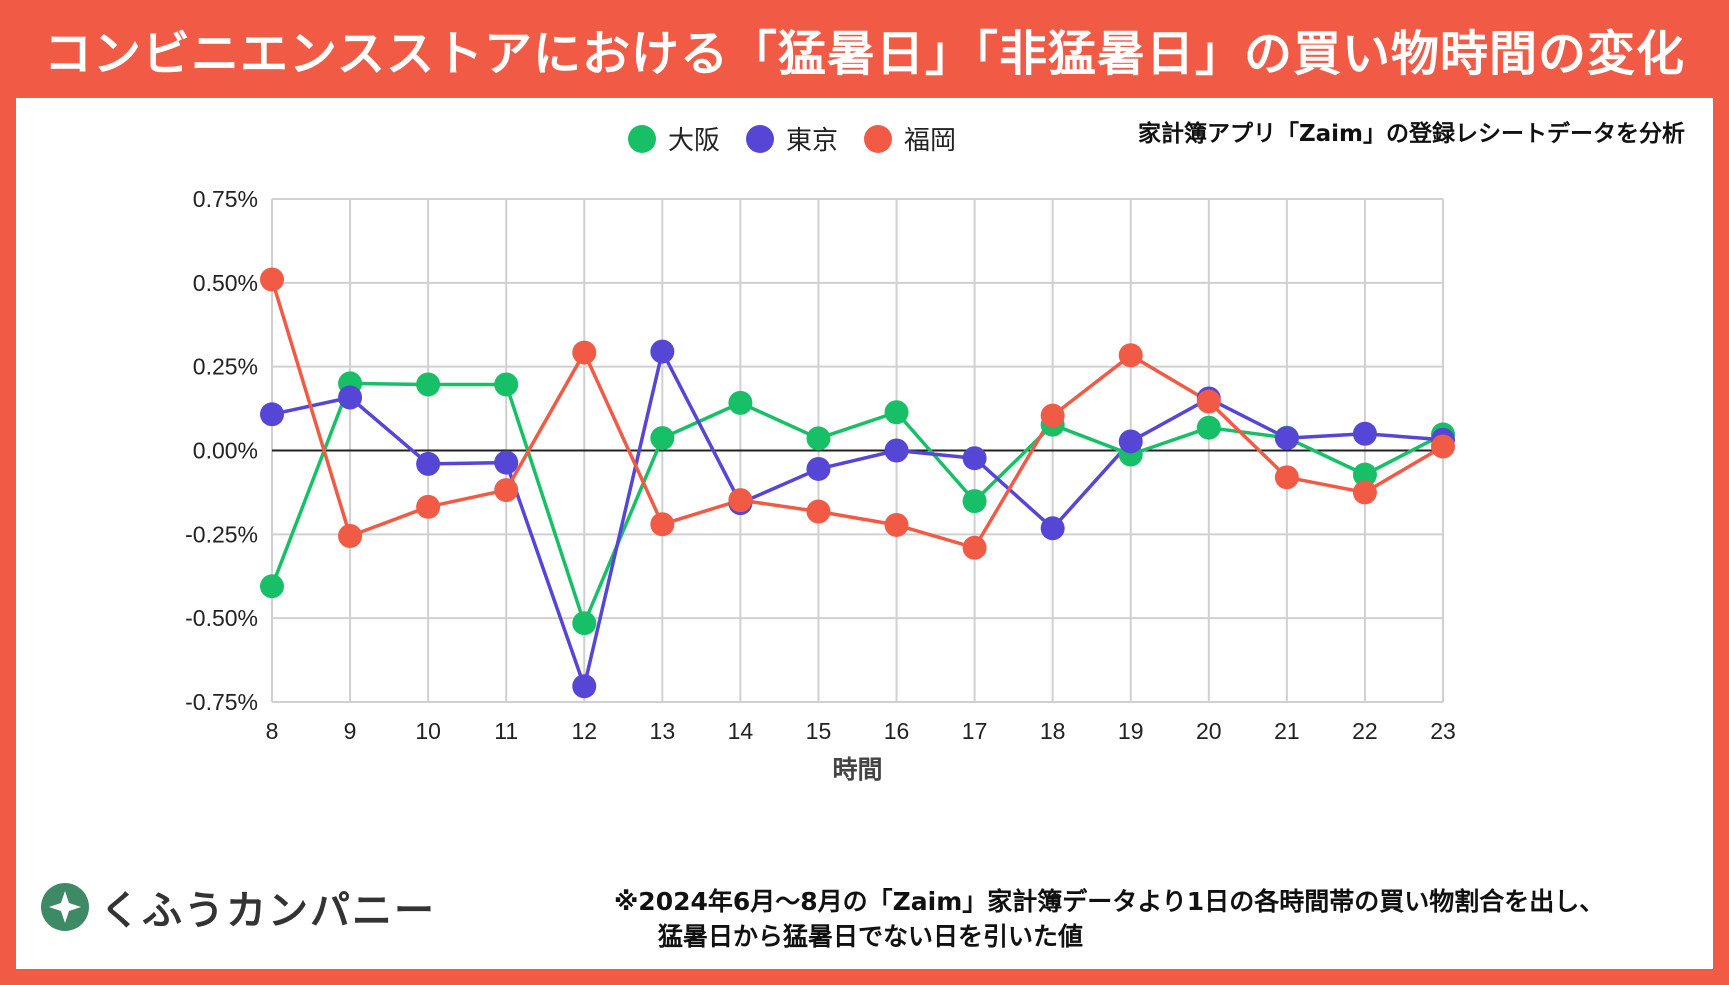 The height and width of the screenshot is (985, 1729). What do you see at coordinates (1365, 731) in the screenshot?
I see `x-tick-label: 22` at bounding box center [1365, 731].